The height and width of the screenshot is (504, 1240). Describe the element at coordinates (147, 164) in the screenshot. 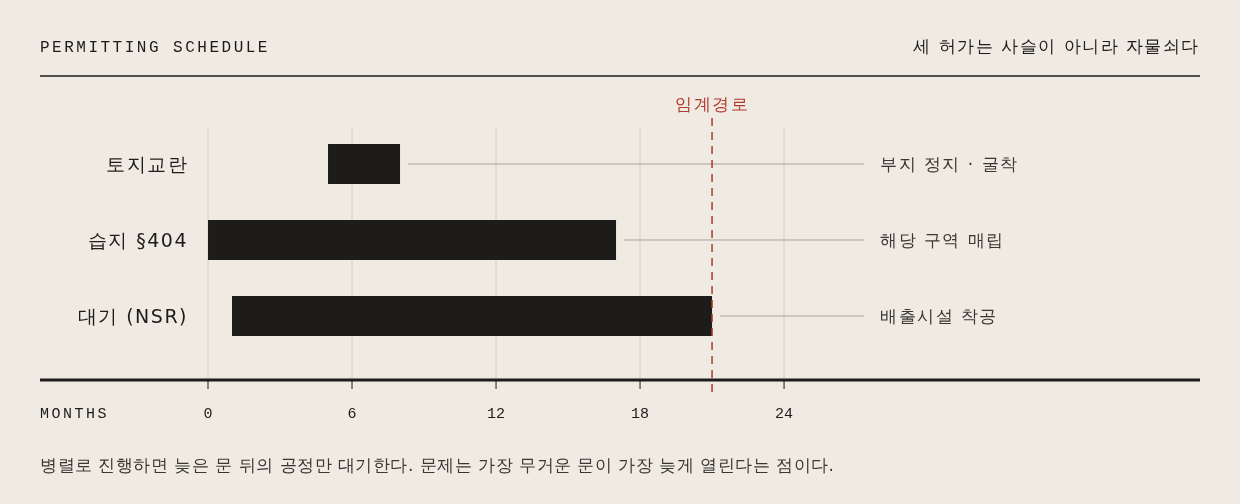

I see `y-tick-label: 토지교란` at that location.